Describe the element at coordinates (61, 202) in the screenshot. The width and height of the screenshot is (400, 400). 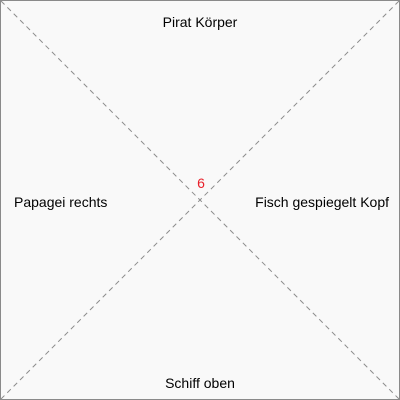
I see `edge-label-left: Papagei rechts` at that location.